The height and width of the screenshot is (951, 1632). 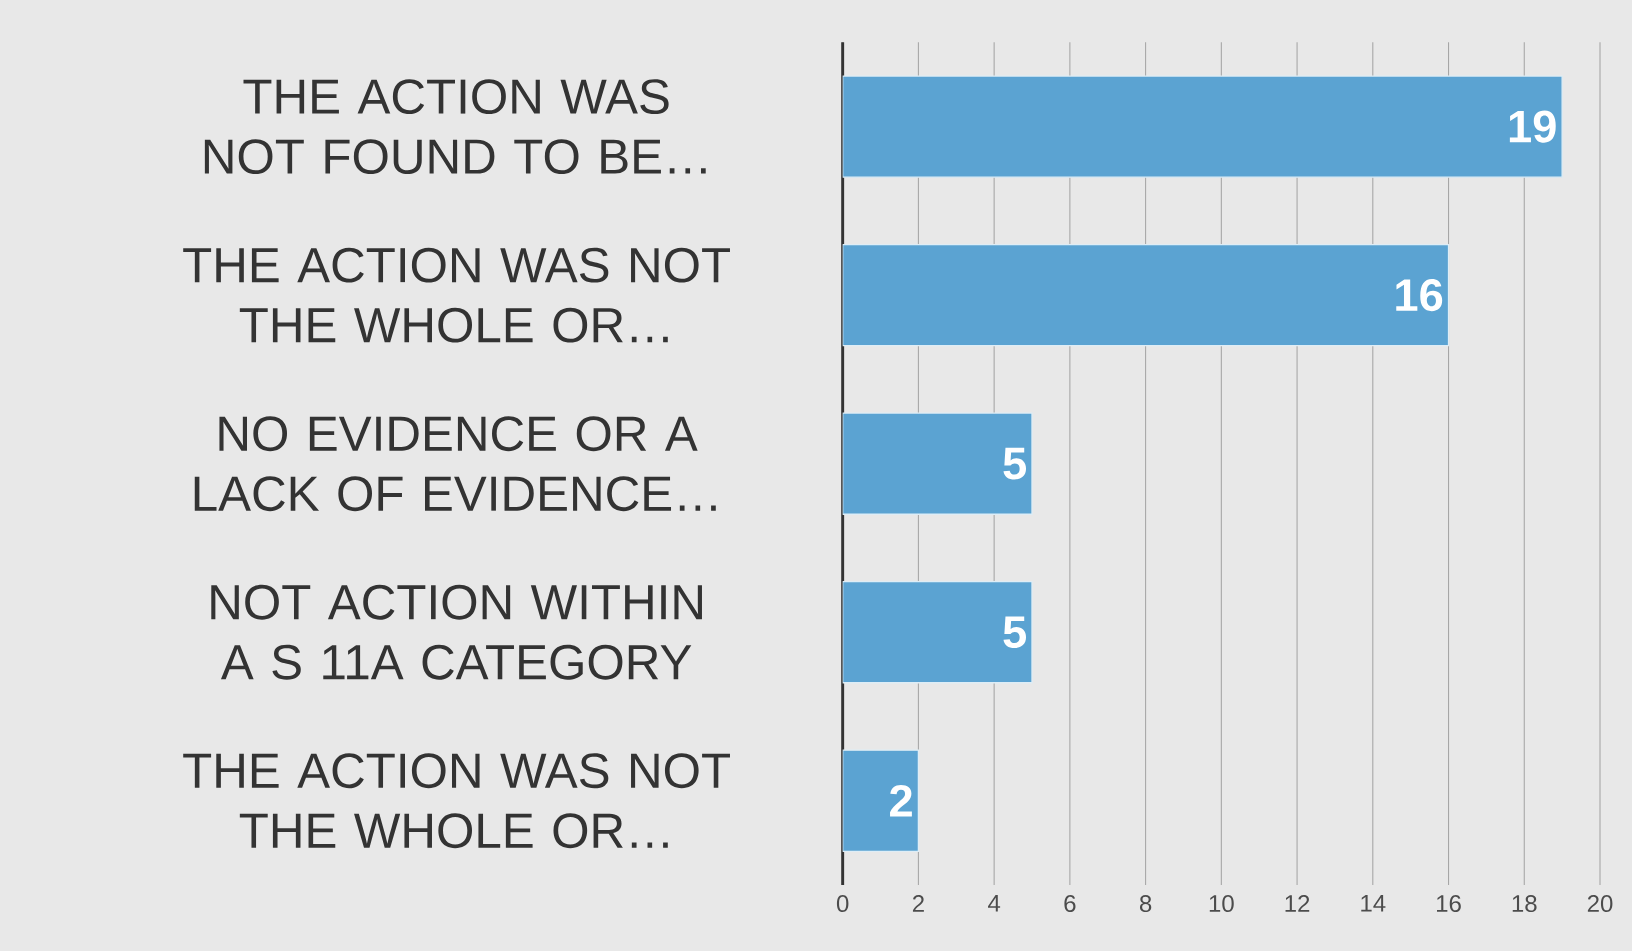 I want to click on x-tick-label: 6, so click(x=1070, y=904).